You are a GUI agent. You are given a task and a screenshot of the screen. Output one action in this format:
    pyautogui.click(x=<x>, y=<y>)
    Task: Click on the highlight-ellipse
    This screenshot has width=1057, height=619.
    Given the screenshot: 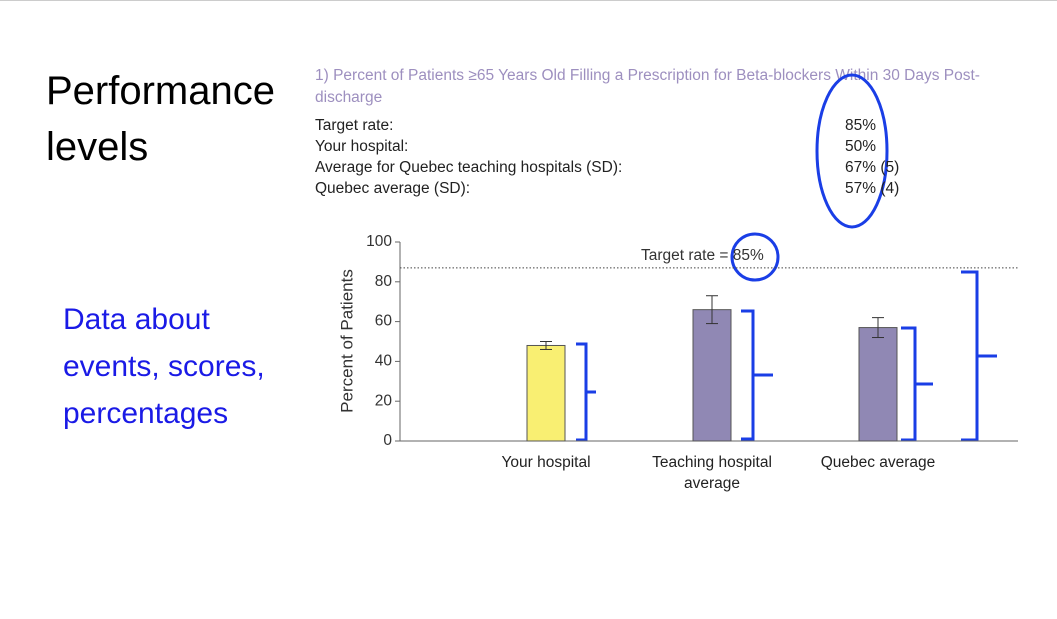 What is the action you would take?
    pyautogui.click(x=852, y=151)
    